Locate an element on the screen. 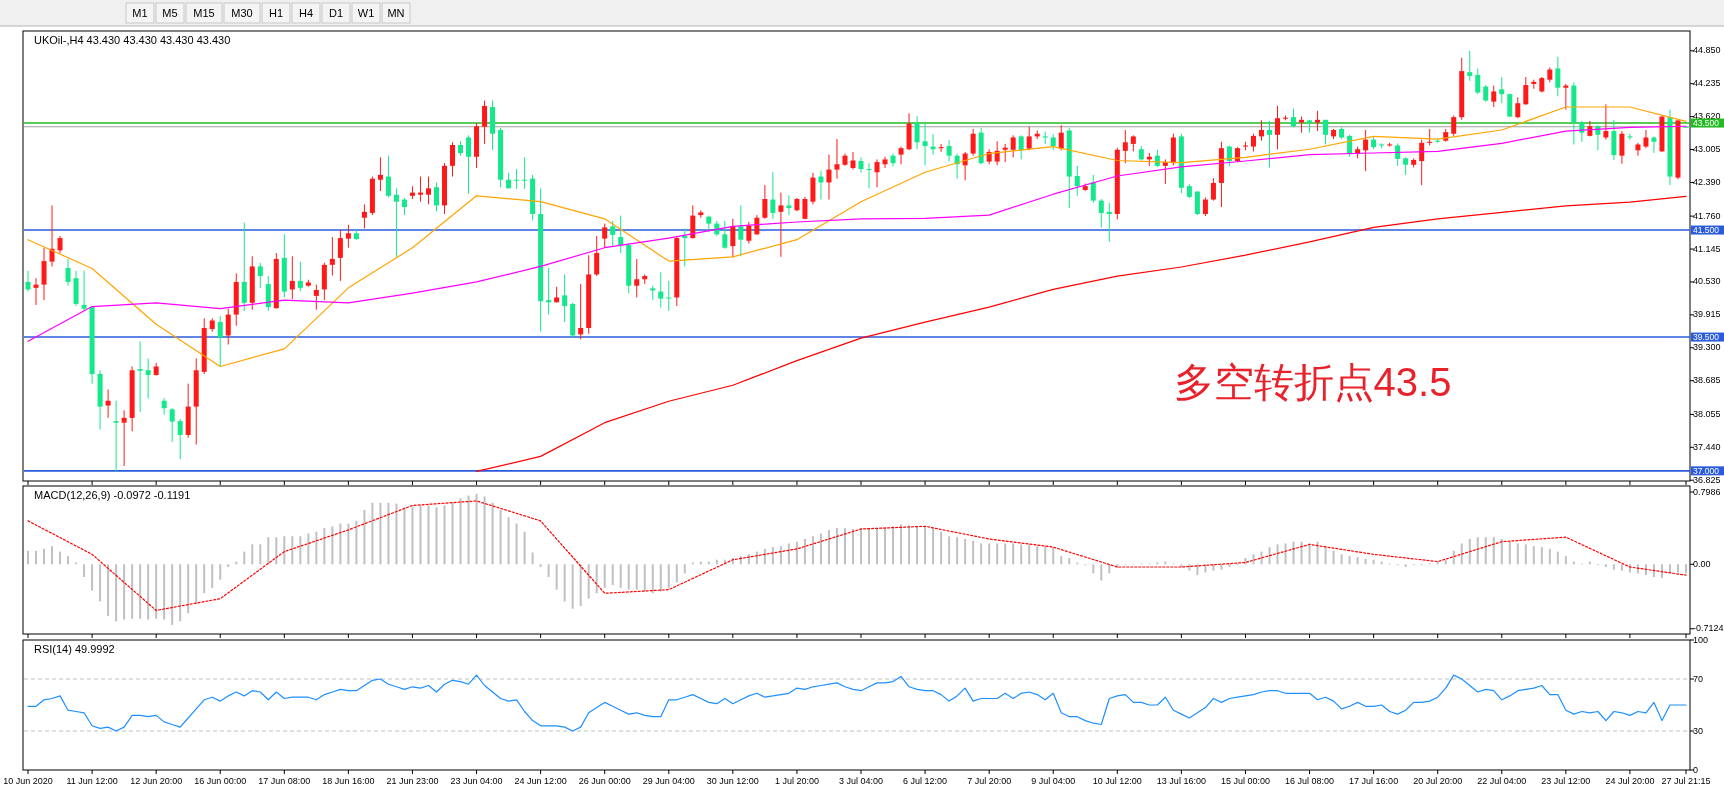  text: M15 is located at coordinates (204, 13).